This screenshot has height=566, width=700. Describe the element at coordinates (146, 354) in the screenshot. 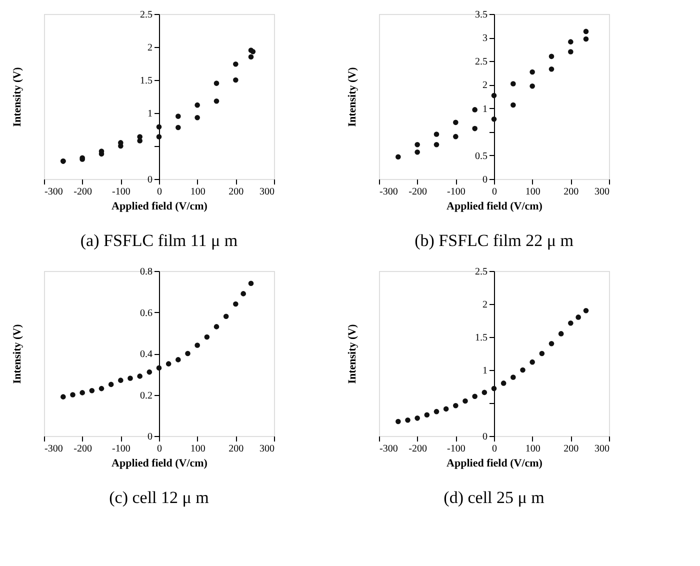

I see `y-tick-label: 0.4` at that location.